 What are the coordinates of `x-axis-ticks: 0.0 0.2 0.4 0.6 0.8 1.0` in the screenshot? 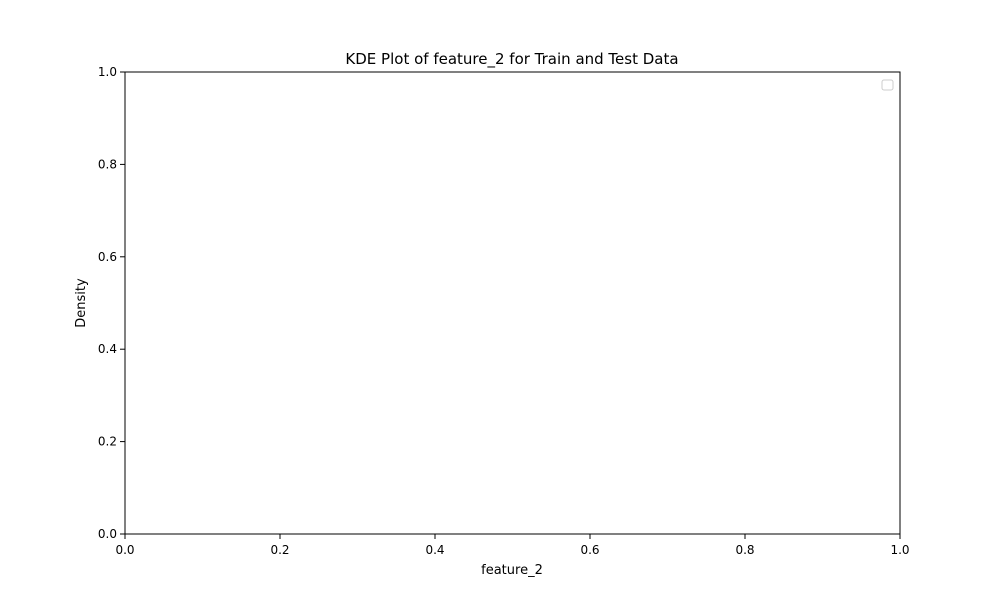 It's located at (512, 545).